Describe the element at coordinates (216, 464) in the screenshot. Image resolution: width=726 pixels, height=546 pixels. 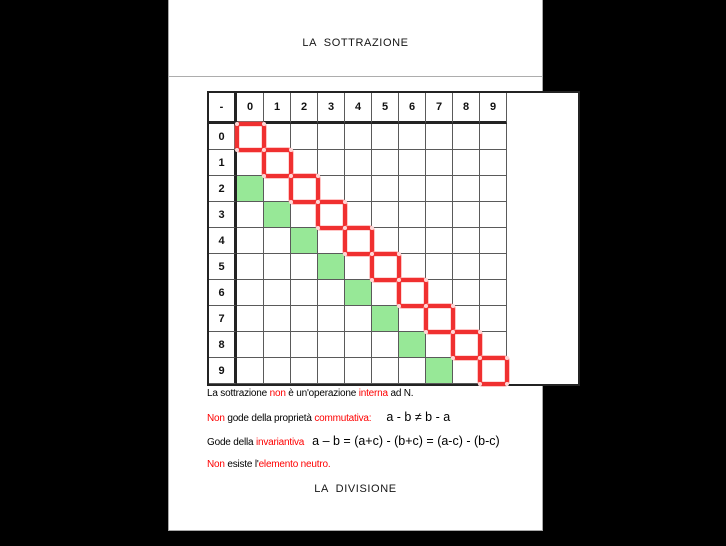
I see `note-text: Non` at that location.